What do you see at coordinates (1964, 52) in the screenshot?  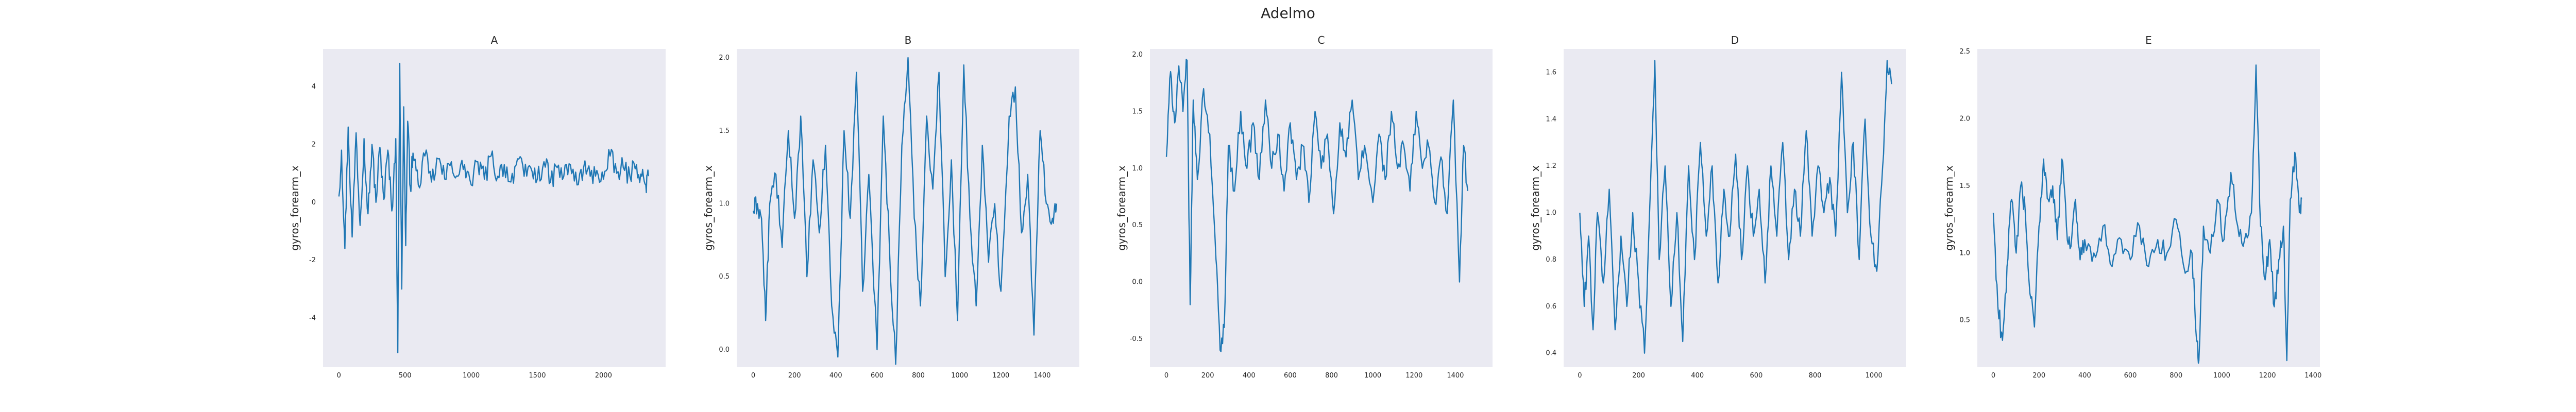 I see `y-tick-label: 2.5` at bounding box center [1964, 52].